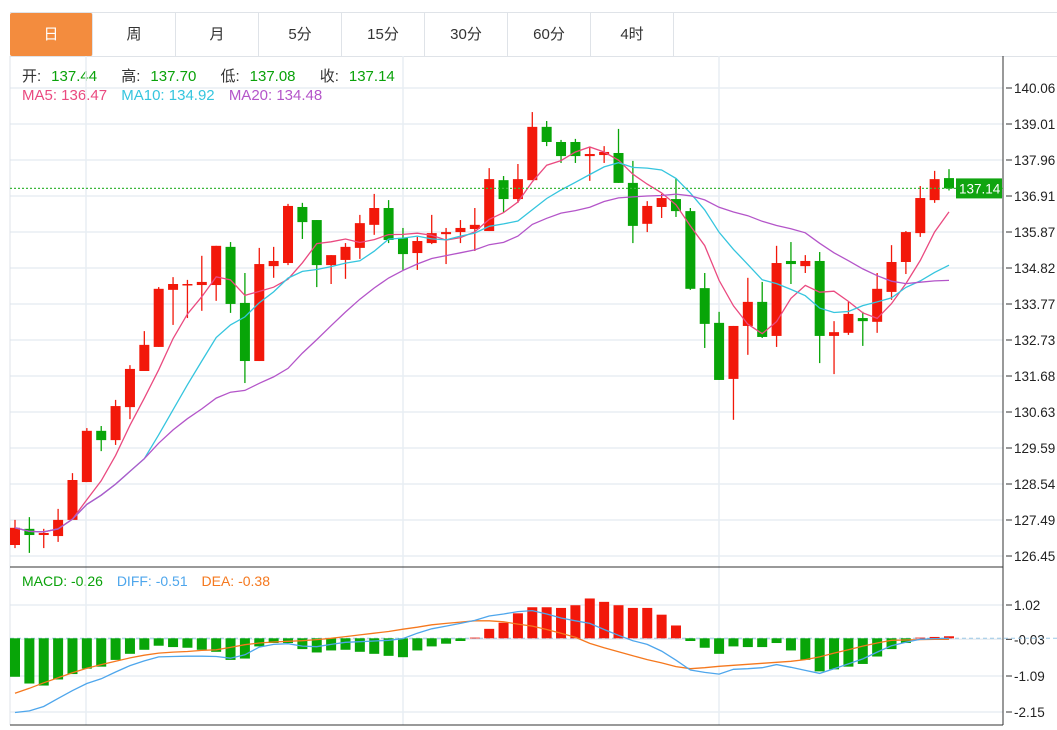 This screenshot has height=730, width=1057. I want to click on ma10-legend: MA10: 134.92, so click(168, 95).